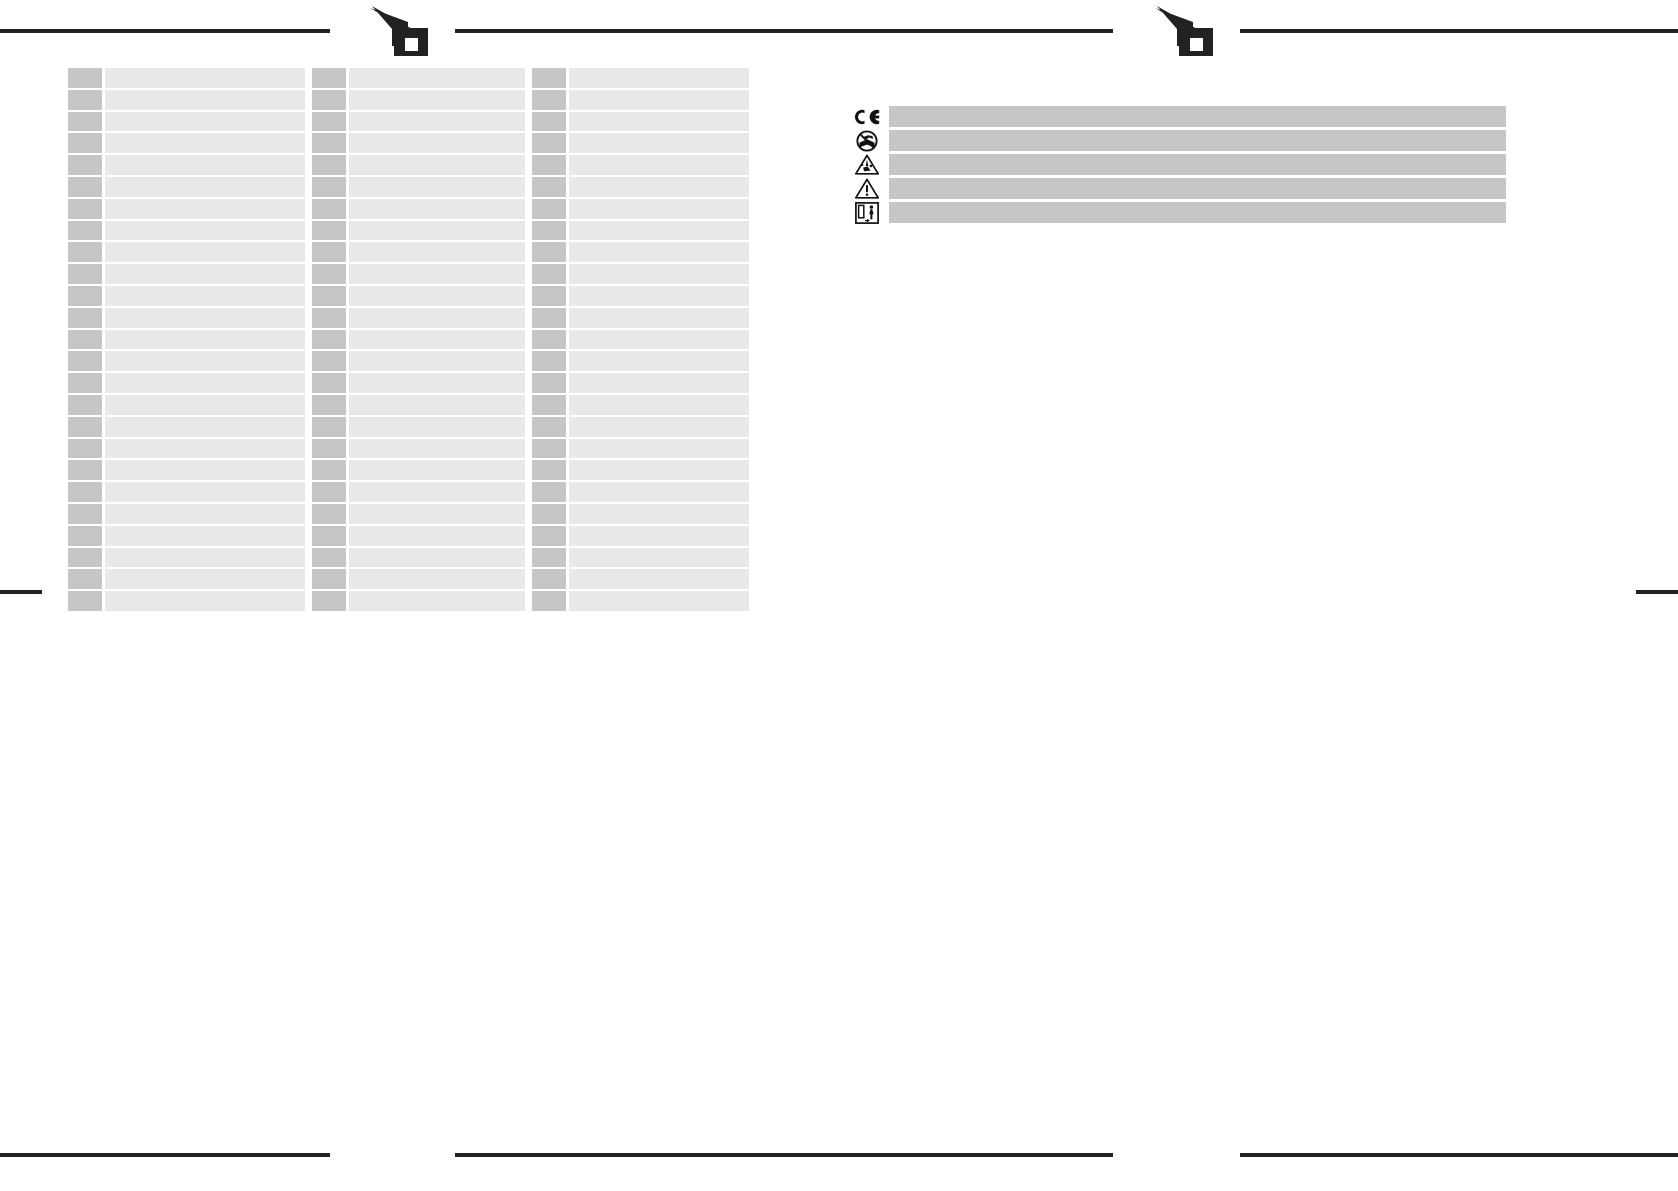  Describe the element at coordinates (21, 592) in the screenshot. I see `crop-mark-left-middle` at that location.